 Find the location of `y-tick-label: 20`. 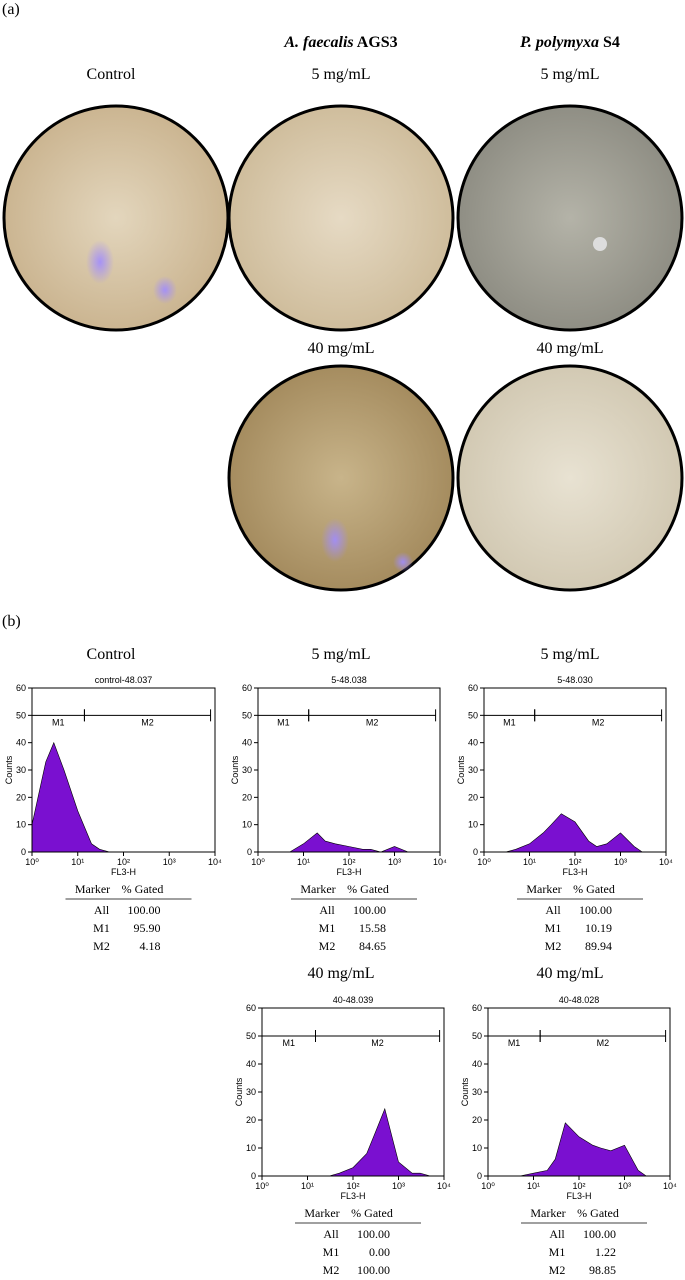

y-tick-label: 20 is located at coordinates (251, 1120).